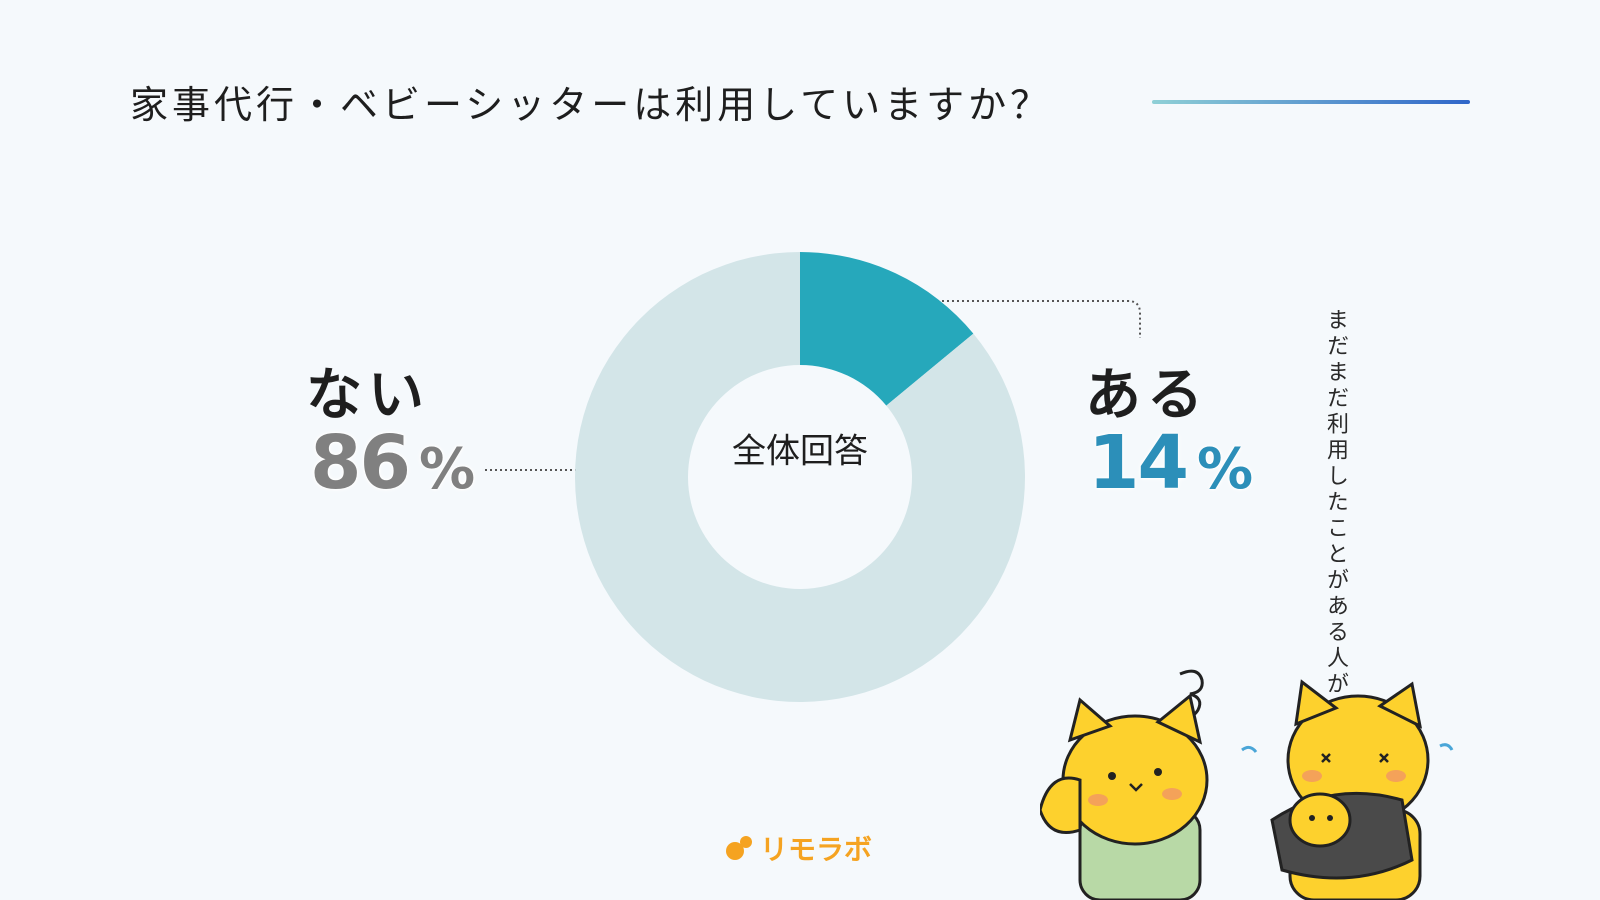  What do you see at coordinates (1311, 102) in the screenshot?
I see `title-divider` at bounding box center [1311, 102].